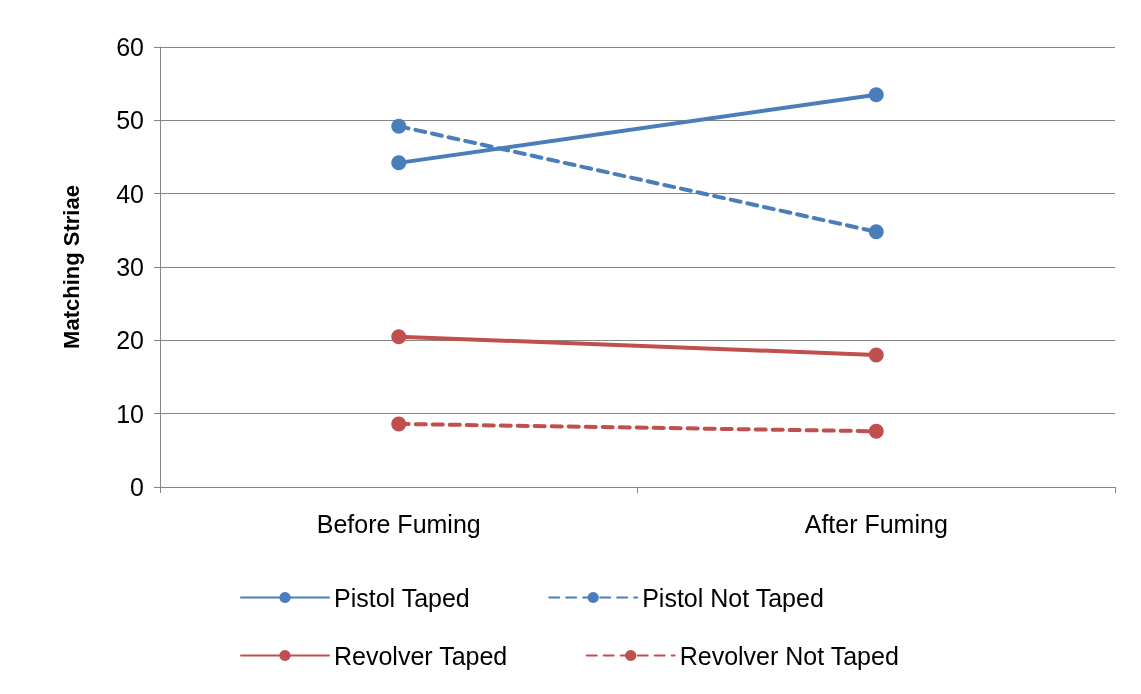 The image size is (1141, 694). Describe the element at coordinates (130, 413) in the screenshot. I see `y-tick-label: 10` at that location.